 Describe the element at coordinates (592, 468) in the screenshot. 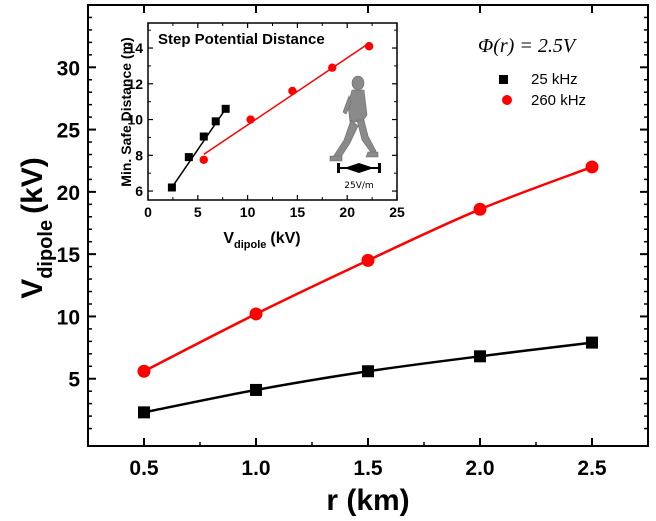

I see `x-tick-label: 2.5` at that location.